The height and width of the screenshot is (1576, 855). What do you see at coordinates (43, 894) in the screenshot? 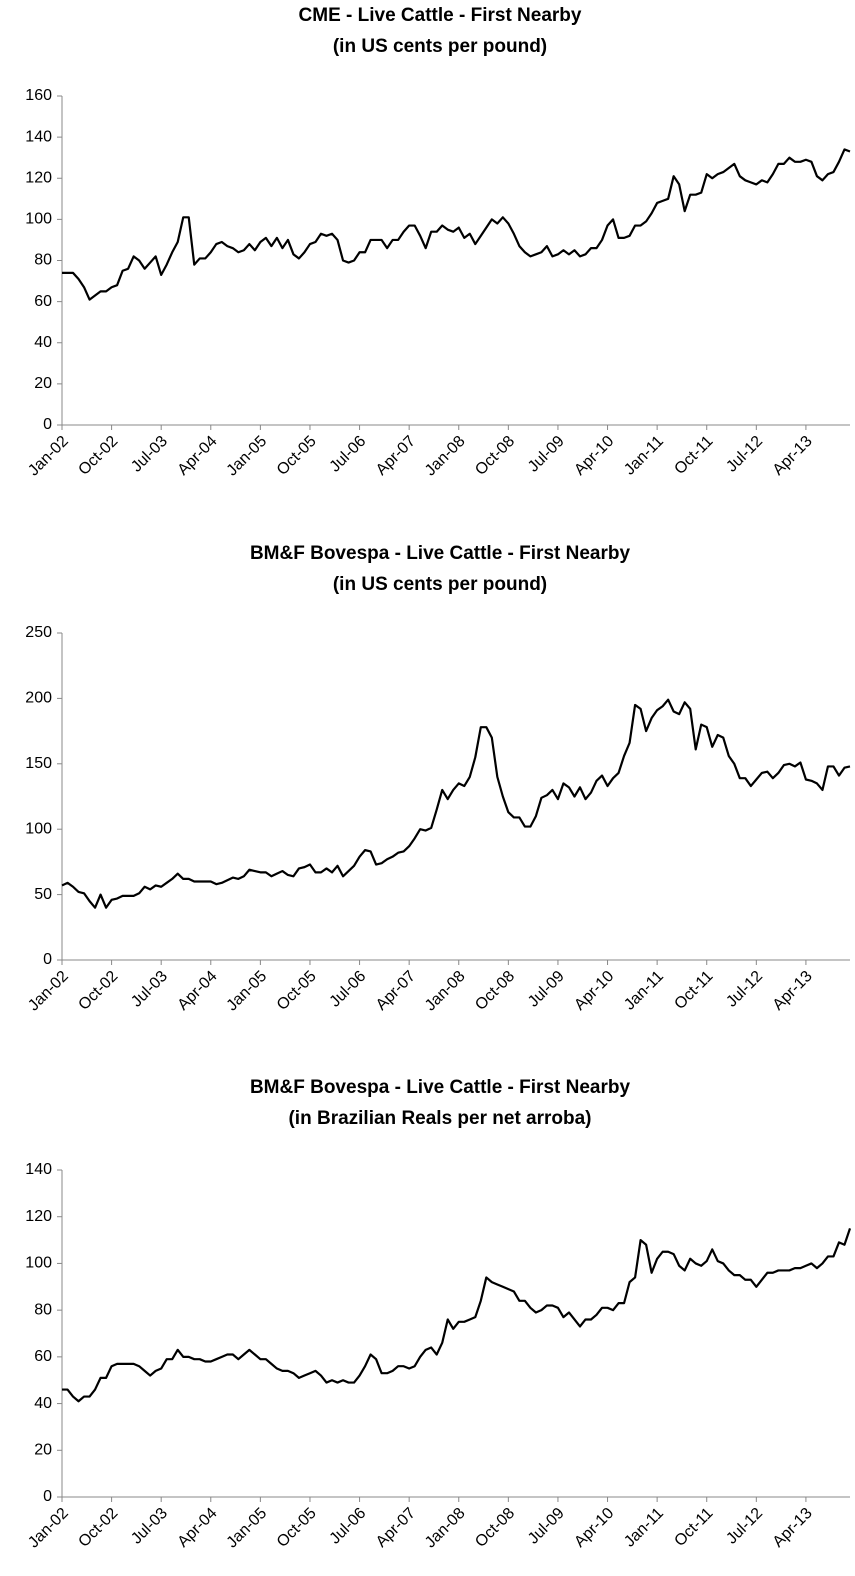
I see `y-tick-label: 50` at bounding box center [43, 894].